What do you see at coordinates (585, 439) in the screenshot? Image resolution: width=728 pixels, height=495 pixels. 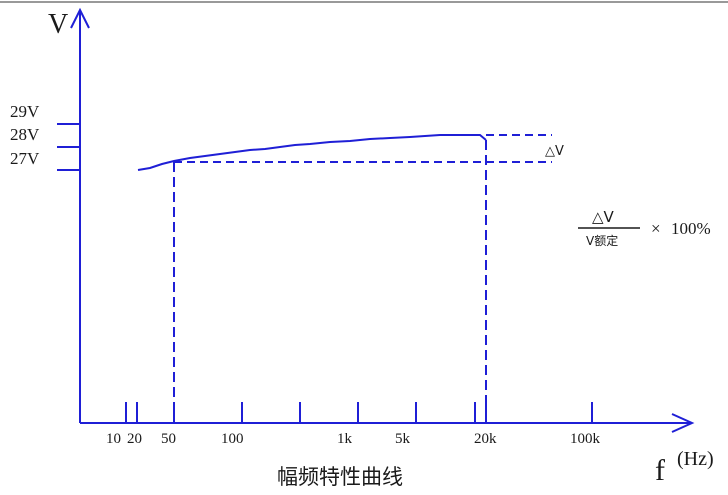 I see `x-tick-label-100k: 100k` at bounding box center [585, 439].